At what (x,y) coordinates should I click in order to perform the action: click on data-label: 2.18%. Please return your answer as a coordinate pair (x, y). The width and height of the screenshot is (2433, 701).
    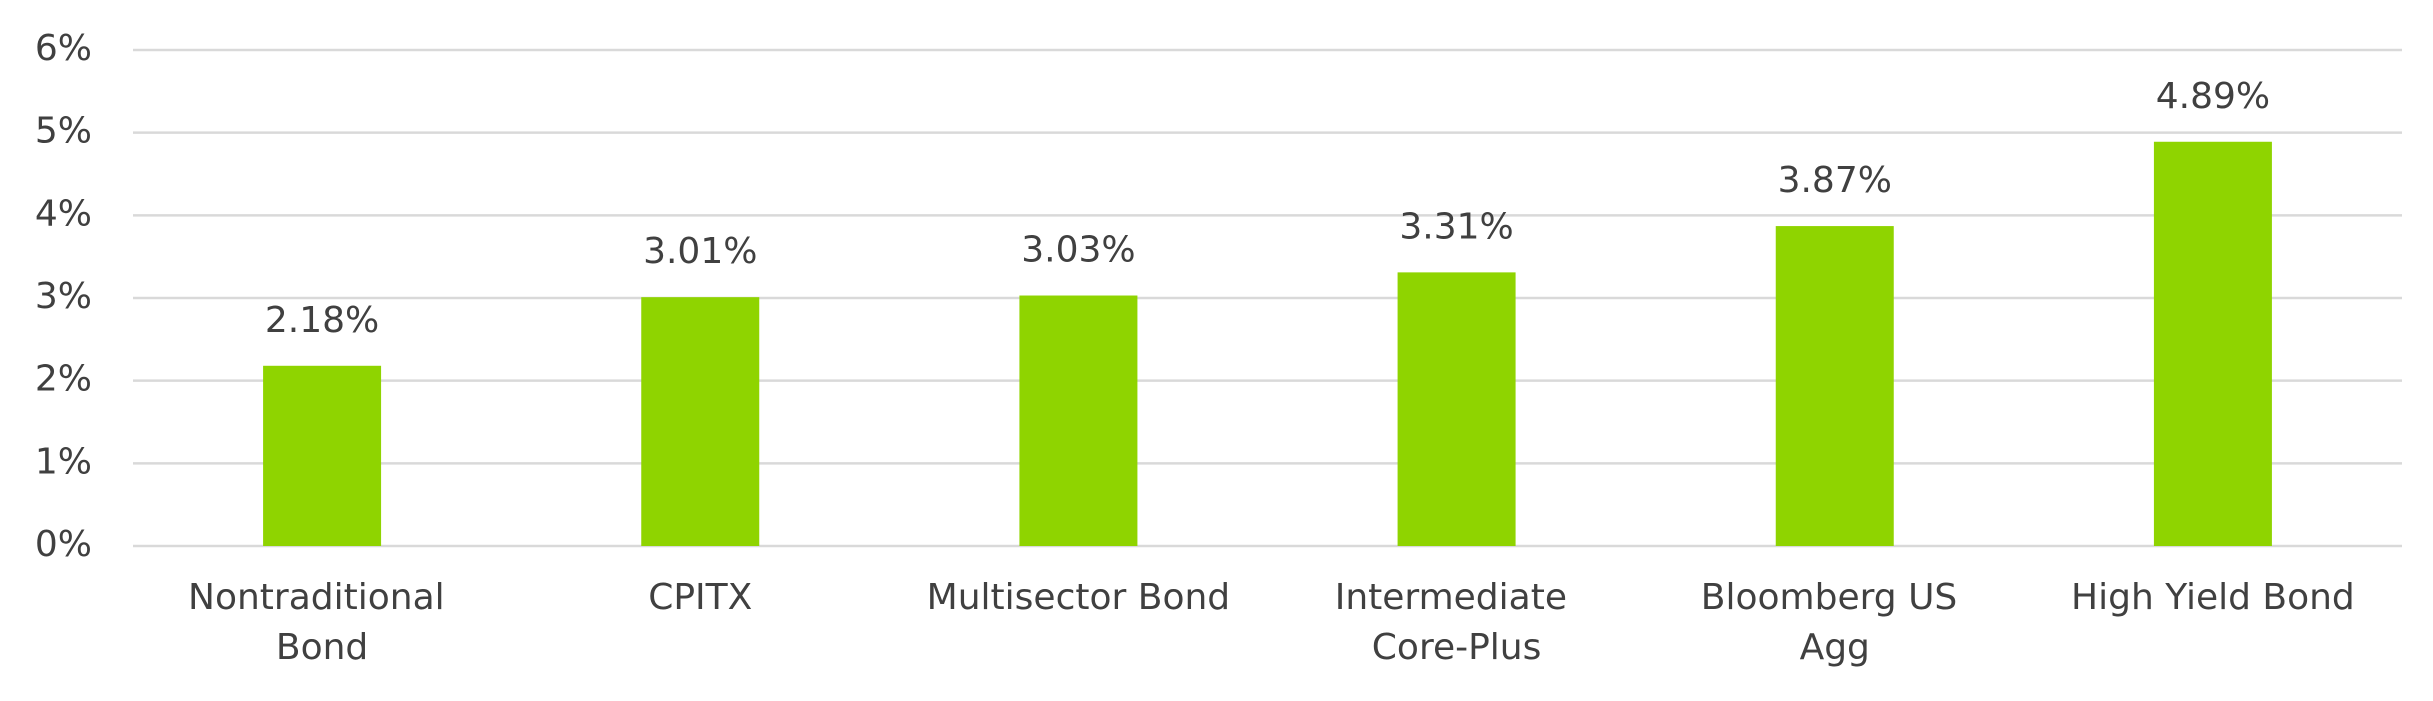
    Looking at the image, I should click on (322, 320).